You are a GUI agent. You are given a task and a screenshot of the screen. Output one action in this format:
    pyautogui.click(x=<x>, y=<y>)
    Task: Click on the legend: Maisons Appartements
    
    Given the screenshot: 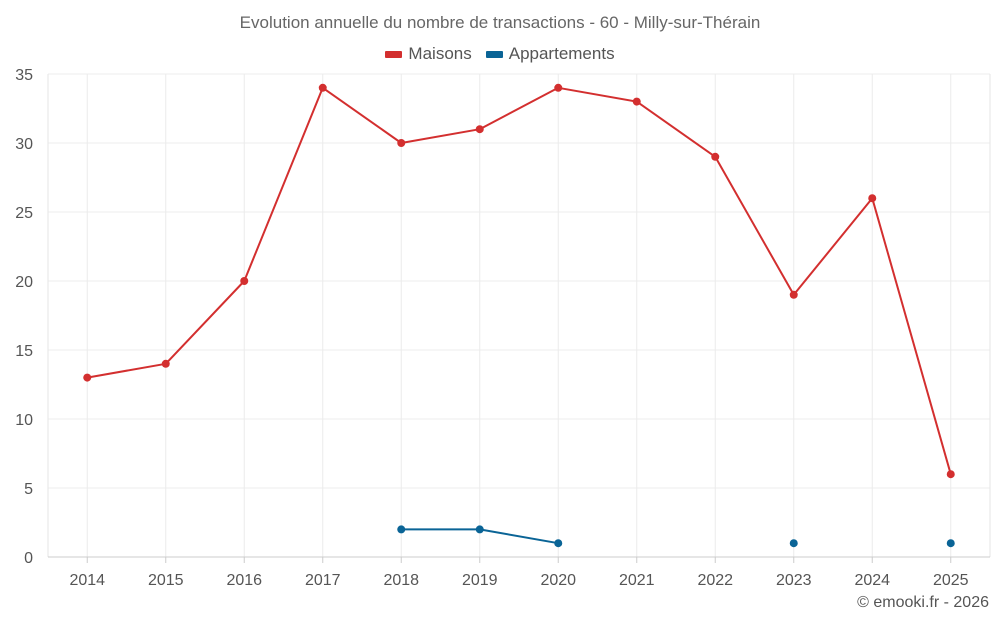 What is the action you would take?
    pyautogui.click(x=500, y=54)
    